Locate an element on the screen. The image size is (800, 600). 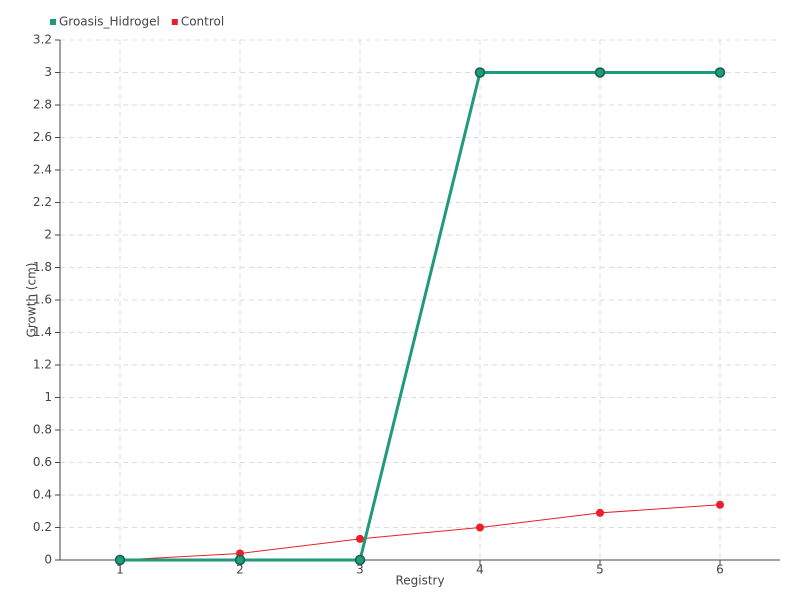
x-tick-label: 4 is located at coordinates (480, 570).